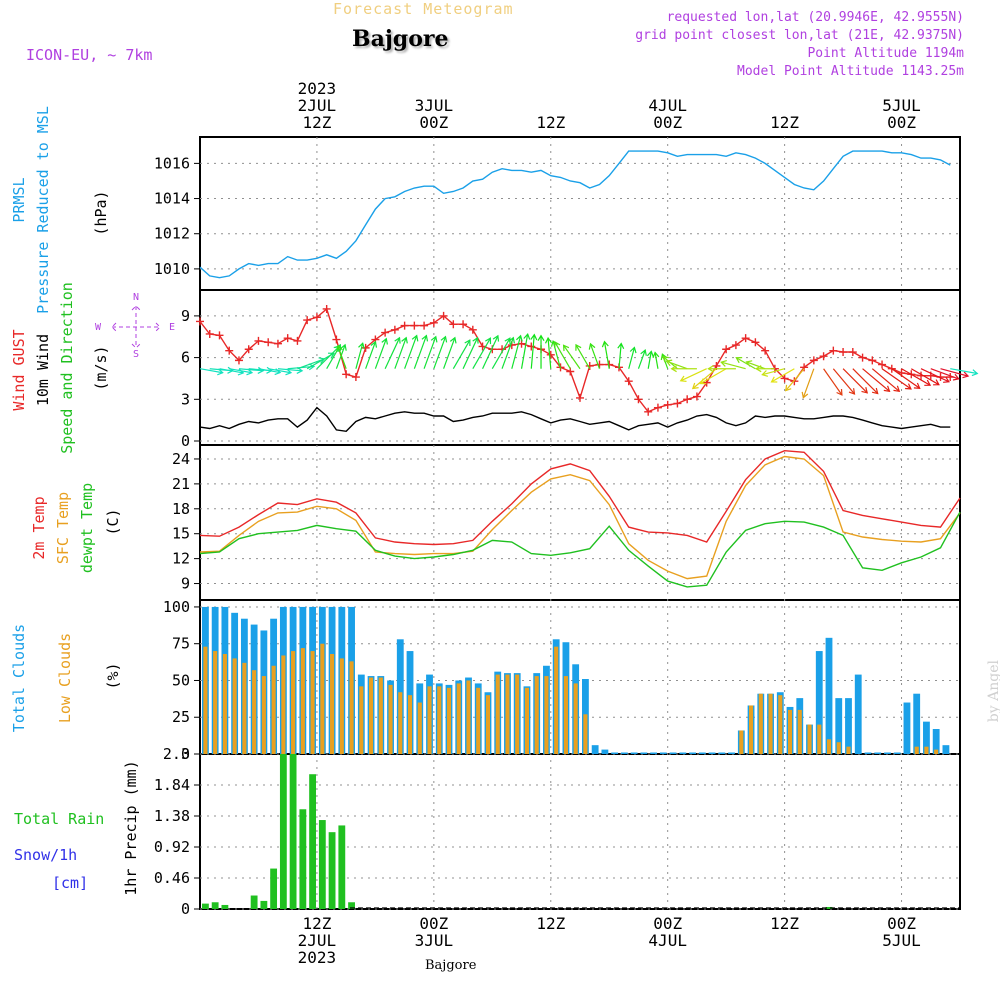 Image resolution: width=1000 pixels, height=1000 pixels. What do you see at coordinates (667, 923) in the screenshot?
I see `bottom-time-label: 00Z` at bounding box center [667, 923].